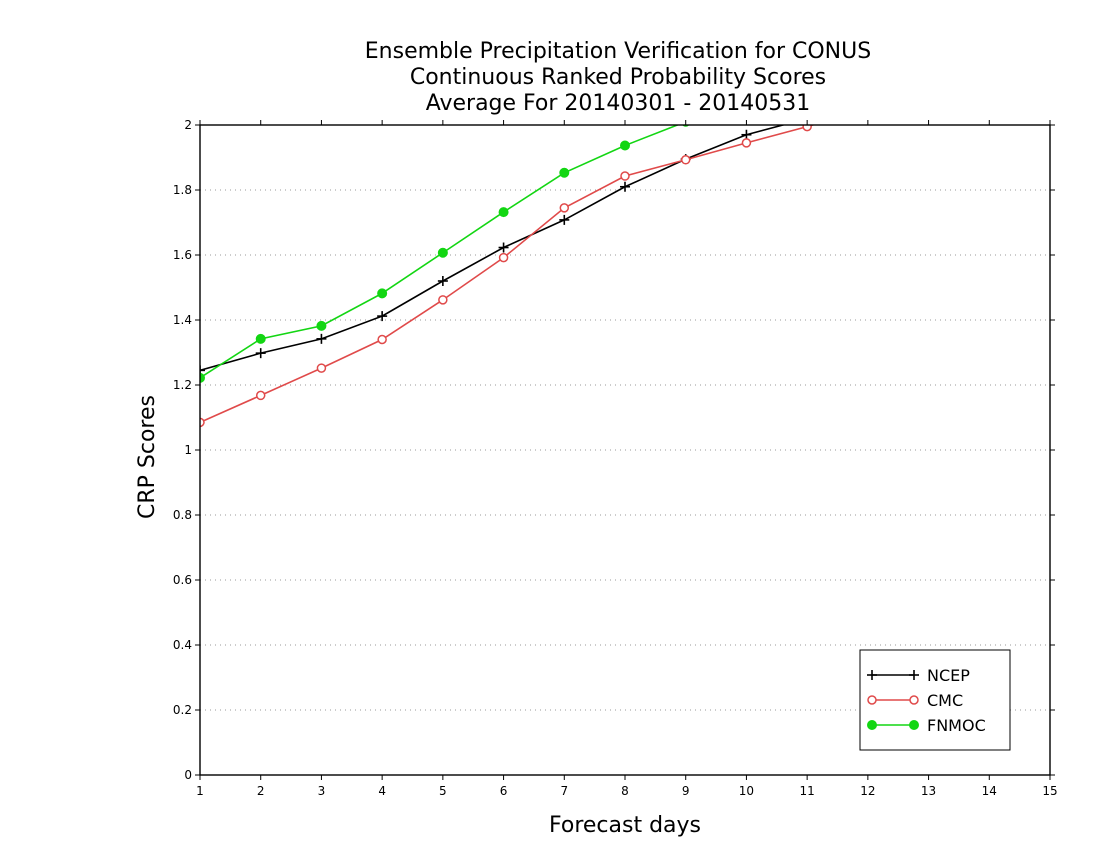 The height and width of the screenshot is (850, 1100). Describe the element at coordinates (443, 791) in the screenshot. I see `x-tick-label: 5` at that location.